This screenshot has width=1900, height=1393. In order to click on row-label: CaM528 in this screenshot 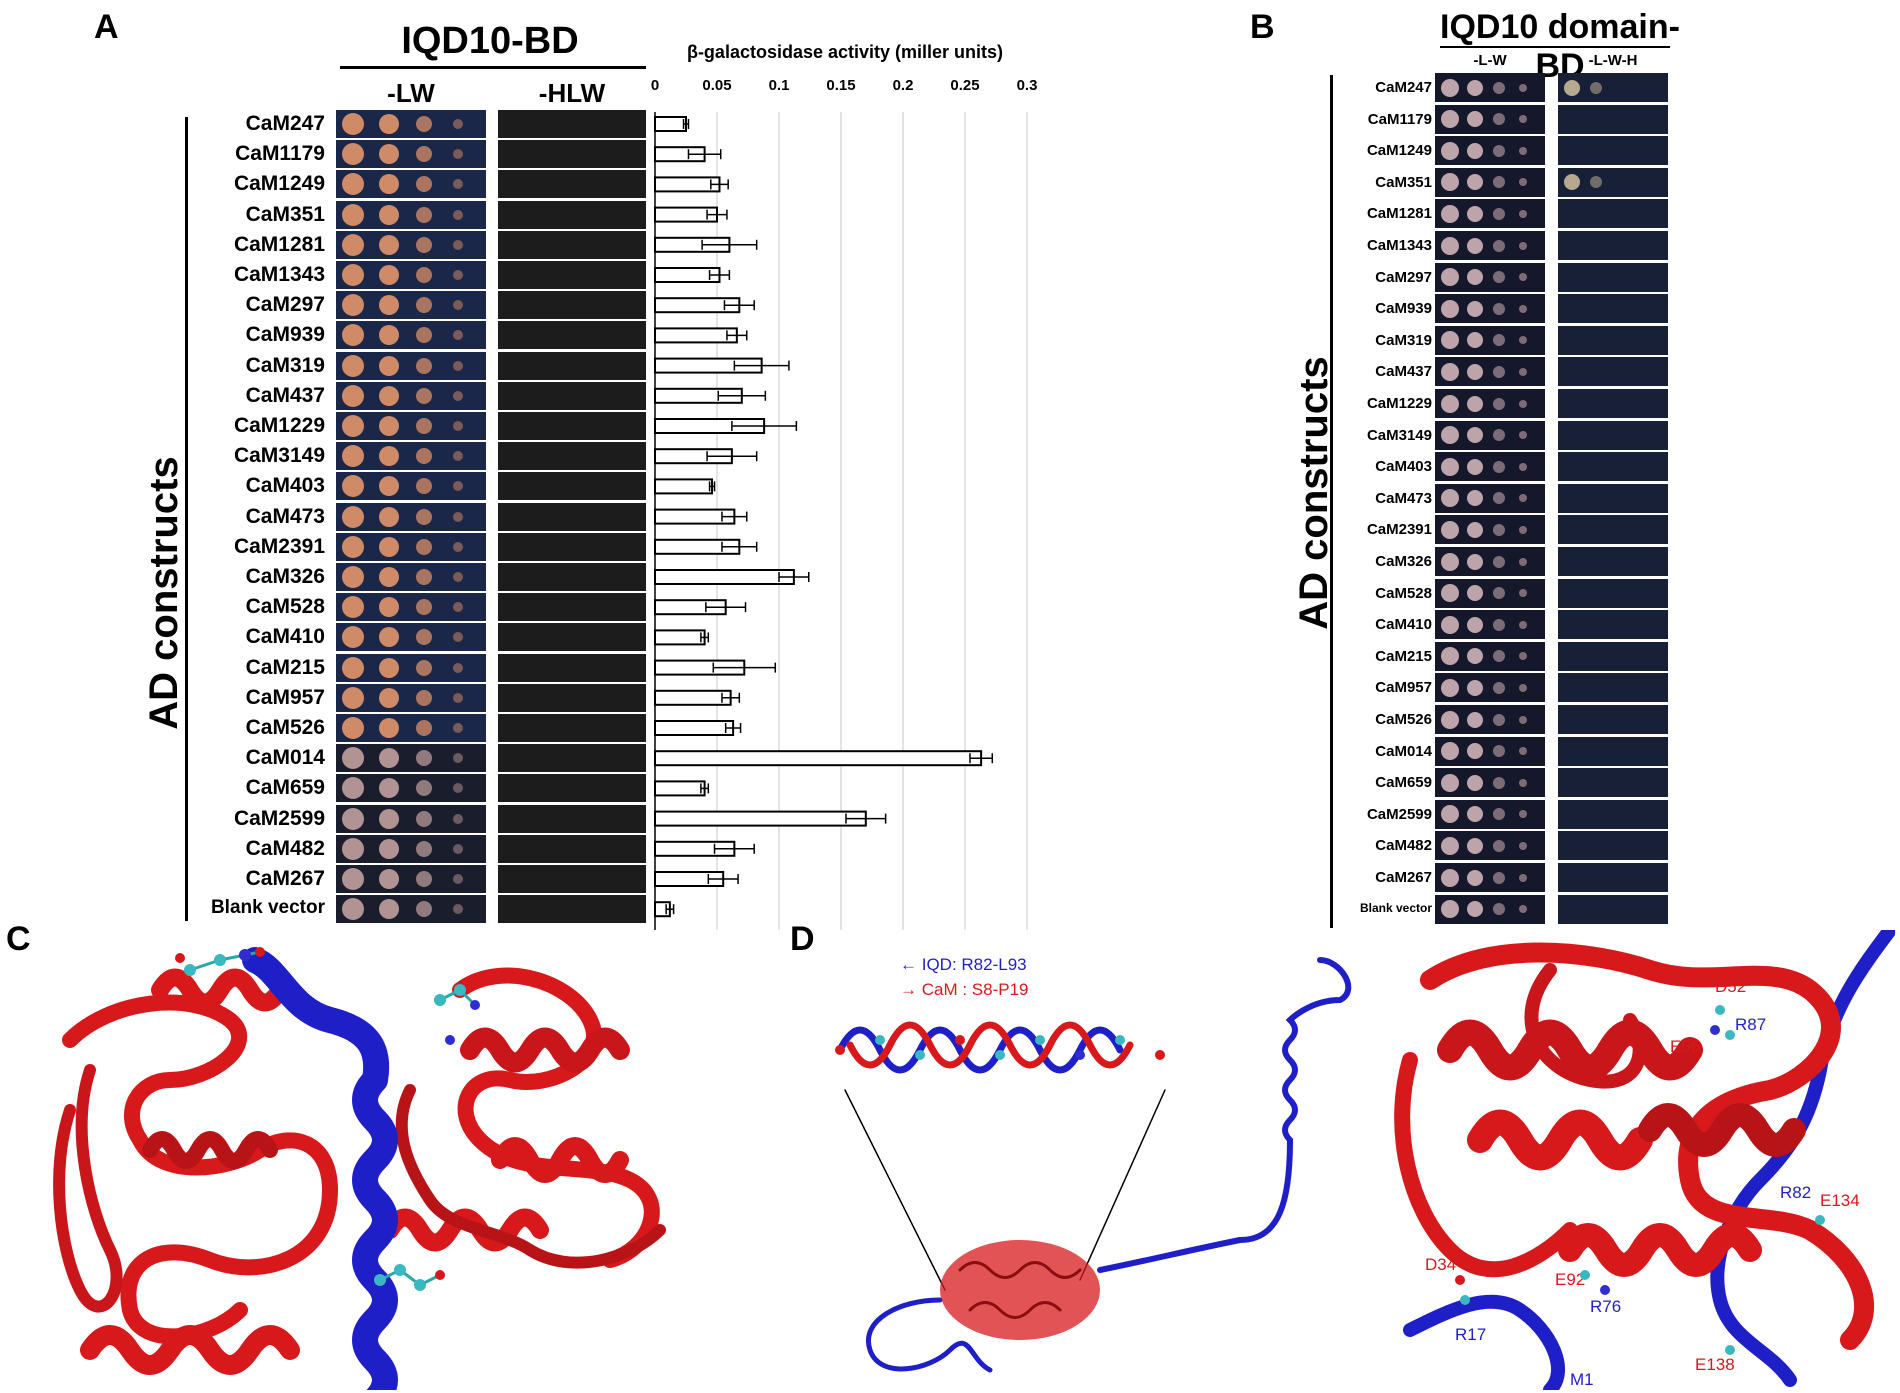, I will do `click(285, 607)`.